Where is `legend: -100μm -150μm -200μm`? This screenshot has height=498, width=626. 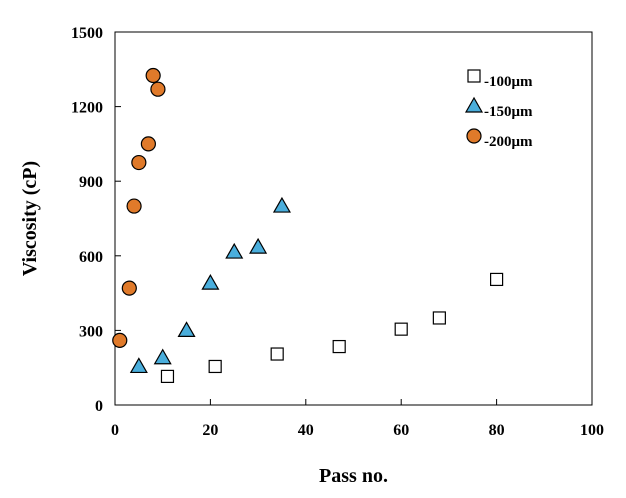
legend: -100μm -150μm -200μm is located at coordinates (498, 109).